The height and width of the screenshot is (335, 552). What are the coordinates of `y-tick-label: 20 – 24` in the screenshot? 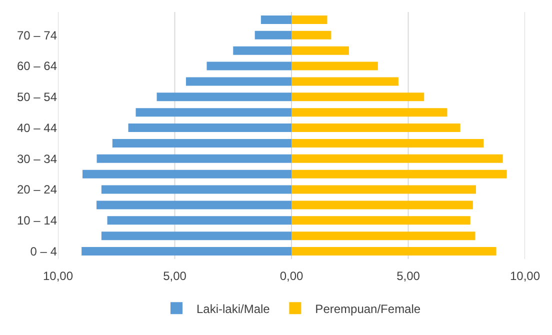 It's located at (37, 189).